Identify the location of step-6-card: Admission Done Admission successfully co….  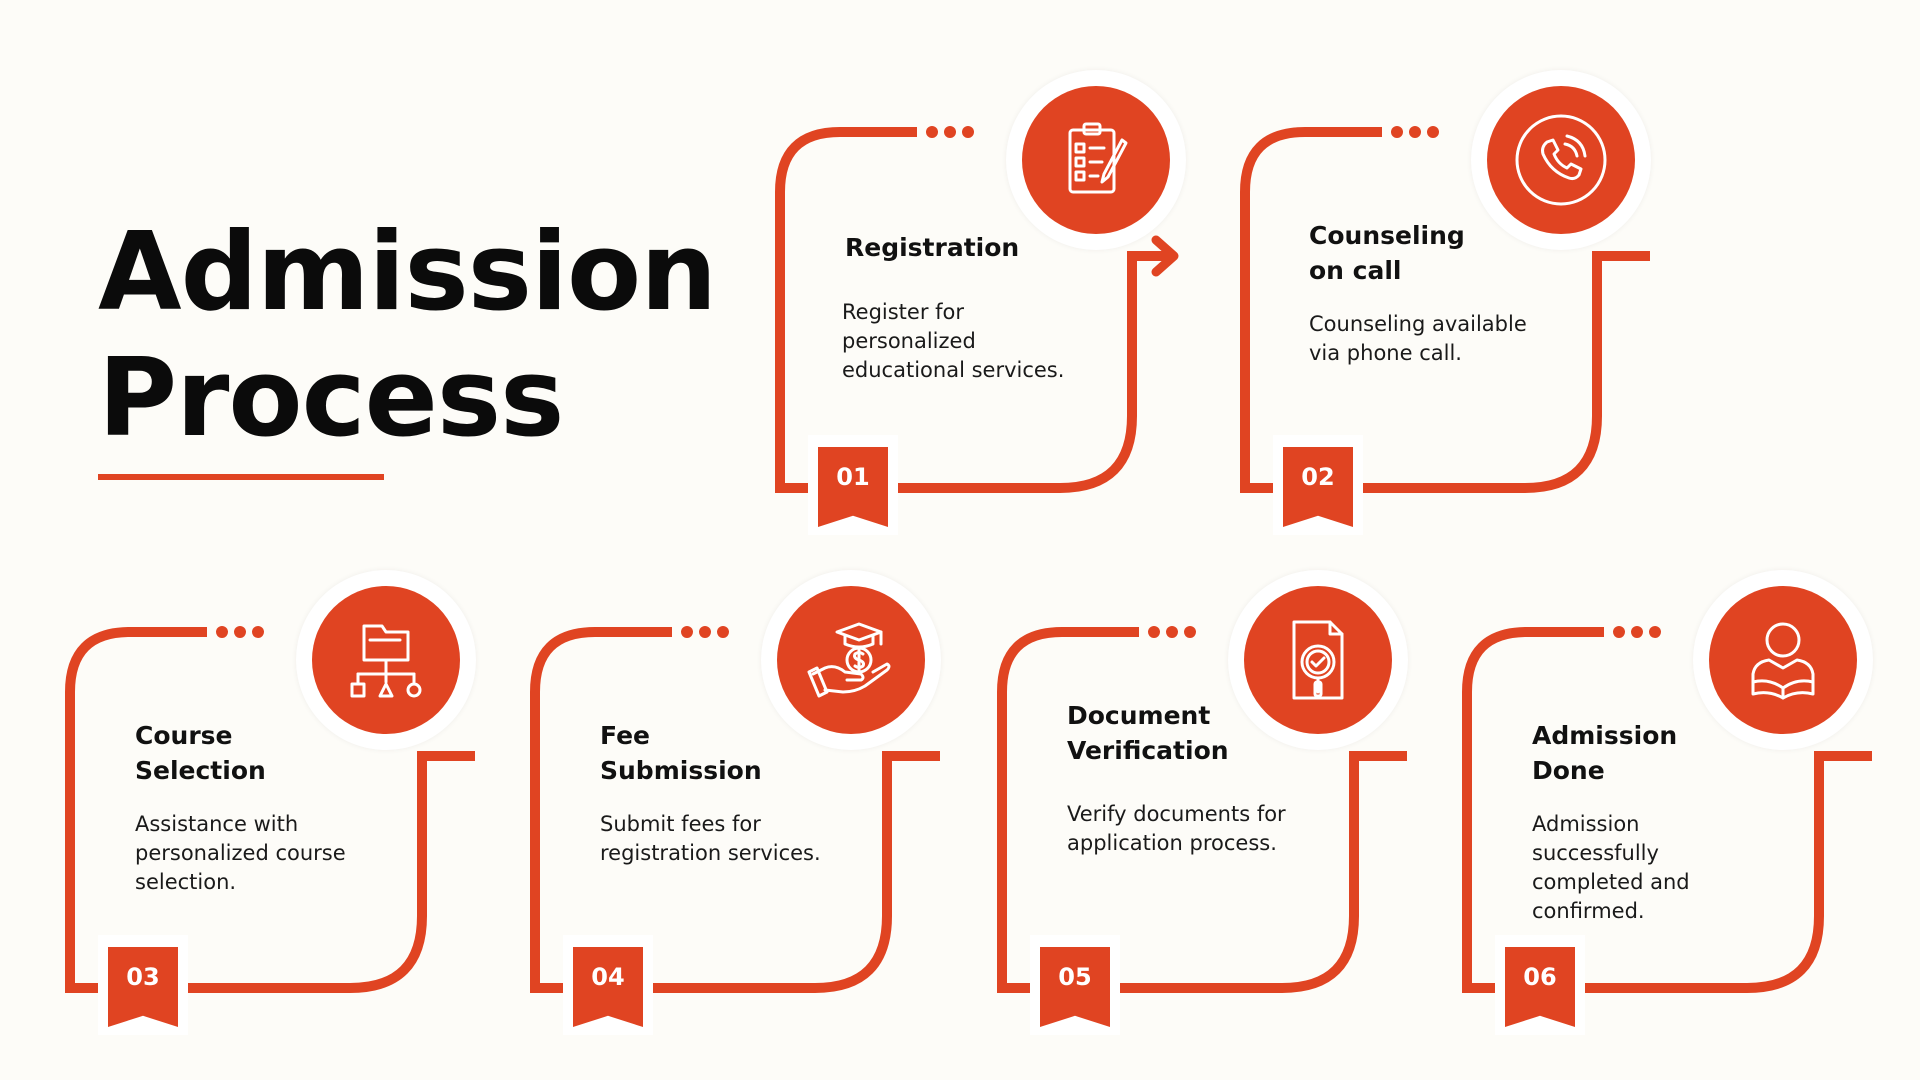
(1674, 802).